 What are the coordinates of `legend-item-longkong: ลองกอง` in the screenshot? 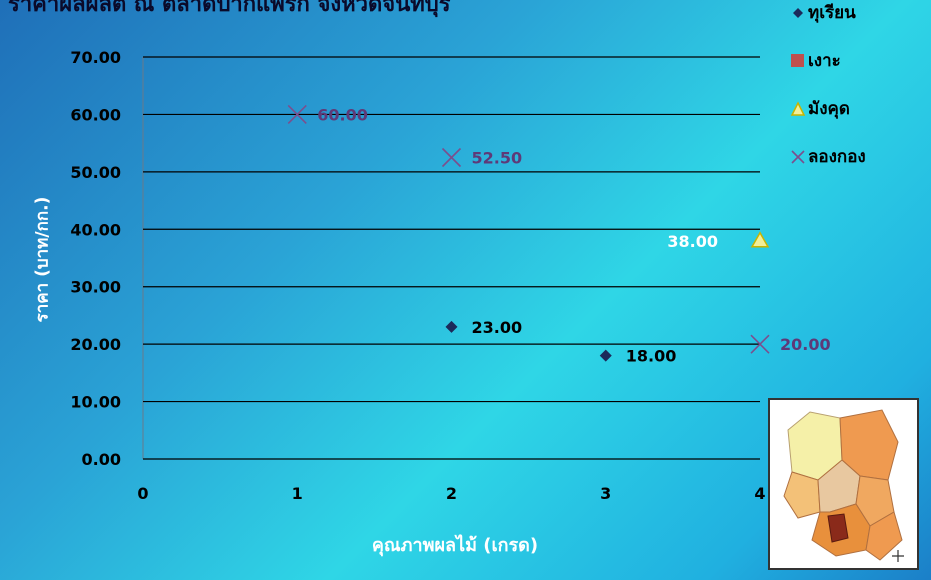 It's located at (860, 172).